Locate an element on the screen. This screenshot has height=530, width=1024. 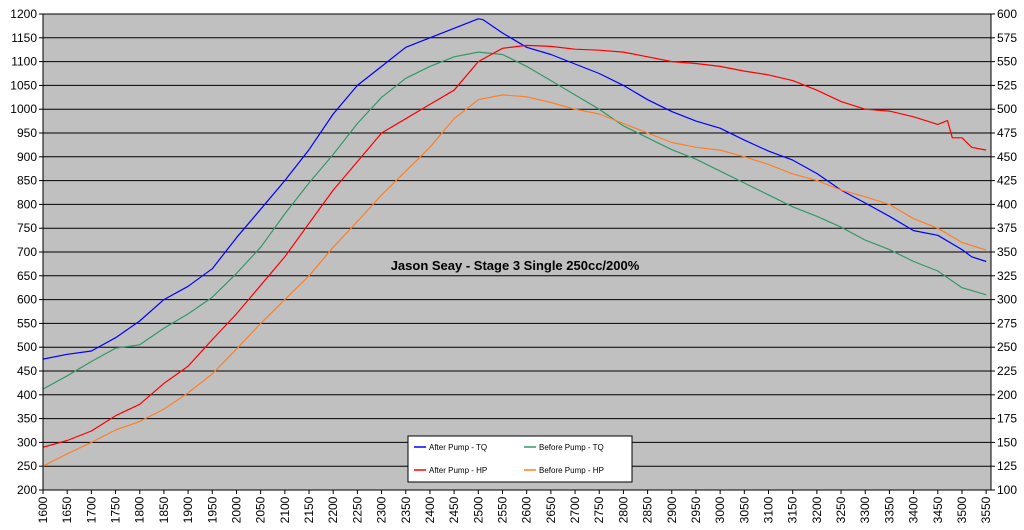
y2-tick-label: 150 is located at coordinates (1007, 442).